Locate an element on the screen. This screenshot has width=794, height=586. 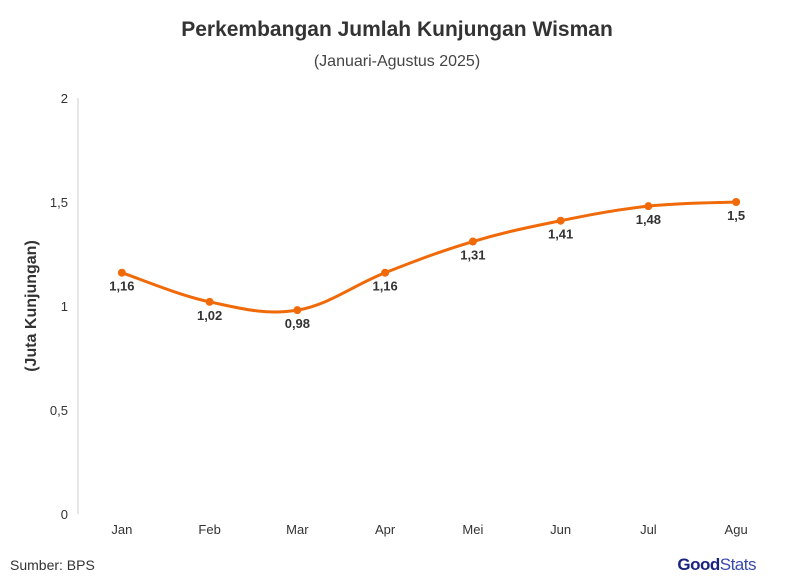
data-label: 1,41 is located at coordinates (560, 234).